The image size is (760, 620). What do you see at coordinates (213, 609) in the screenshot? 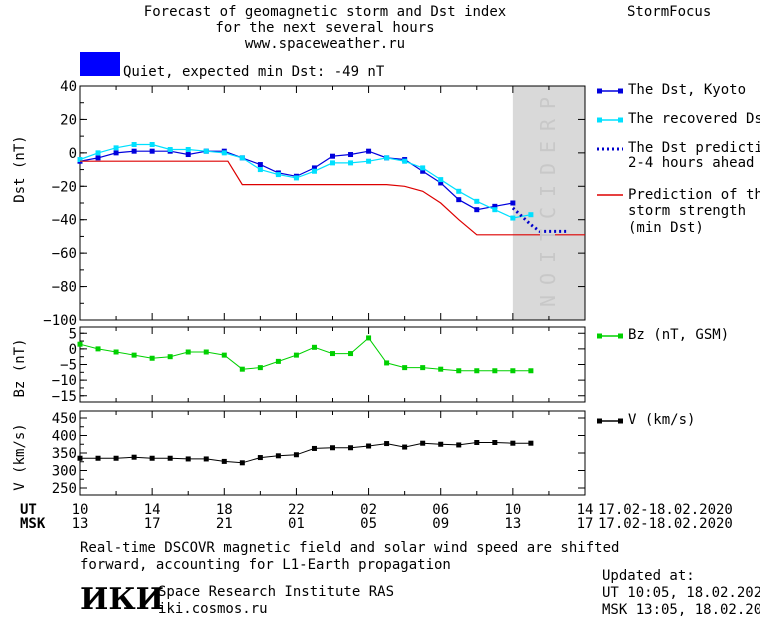
I see `institute-site-link: iki.cosmos.ru` at bounding box center [213, 609].